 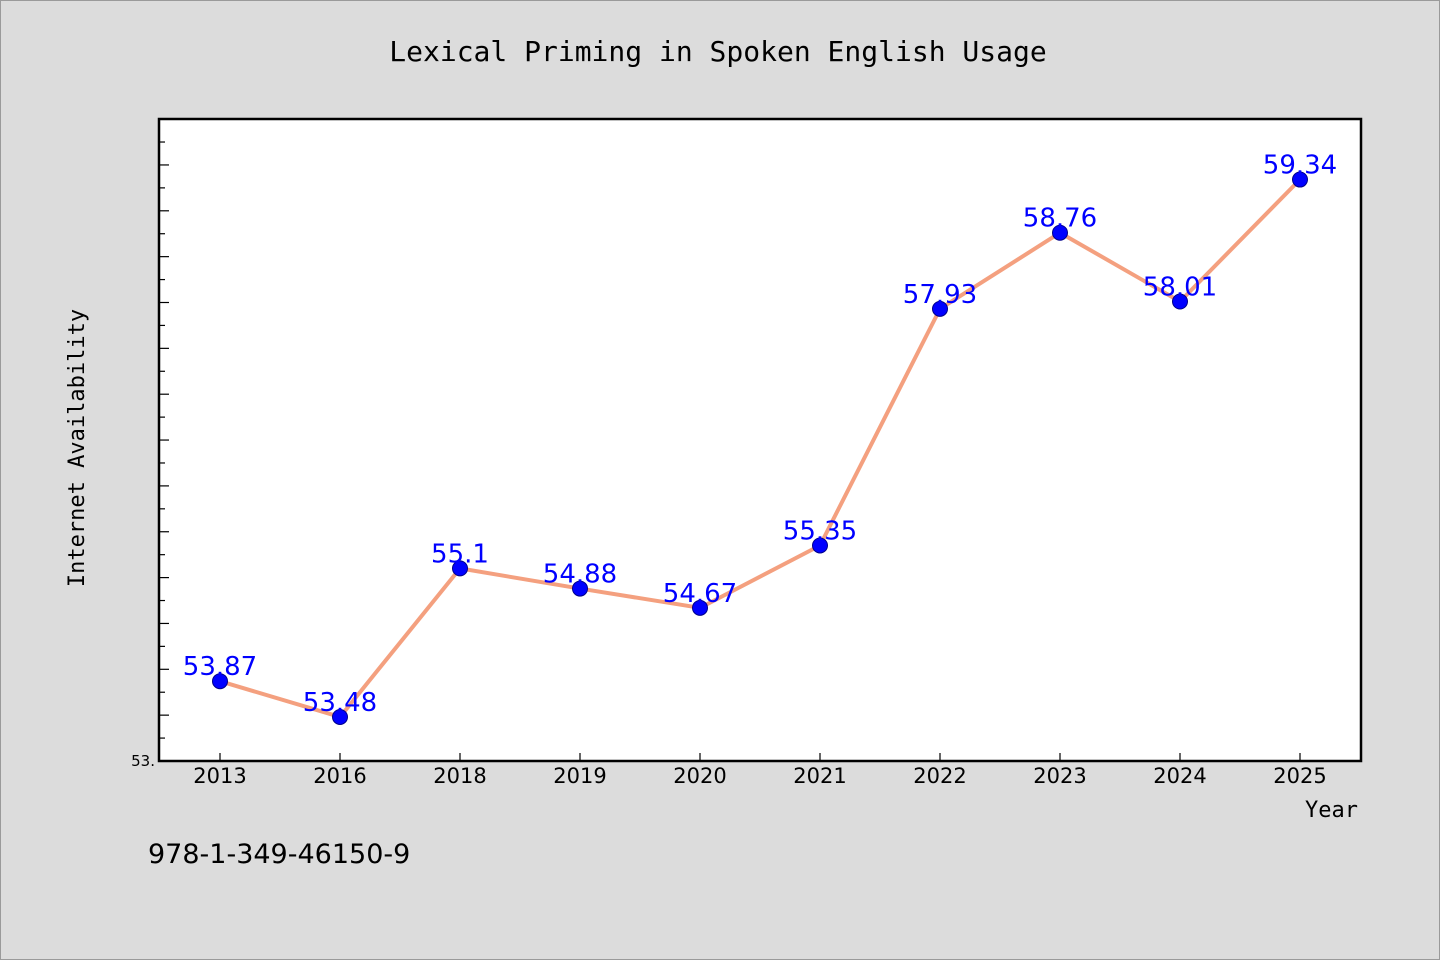 I want to click on y-axis-ticks, so click(x=164, y=440).